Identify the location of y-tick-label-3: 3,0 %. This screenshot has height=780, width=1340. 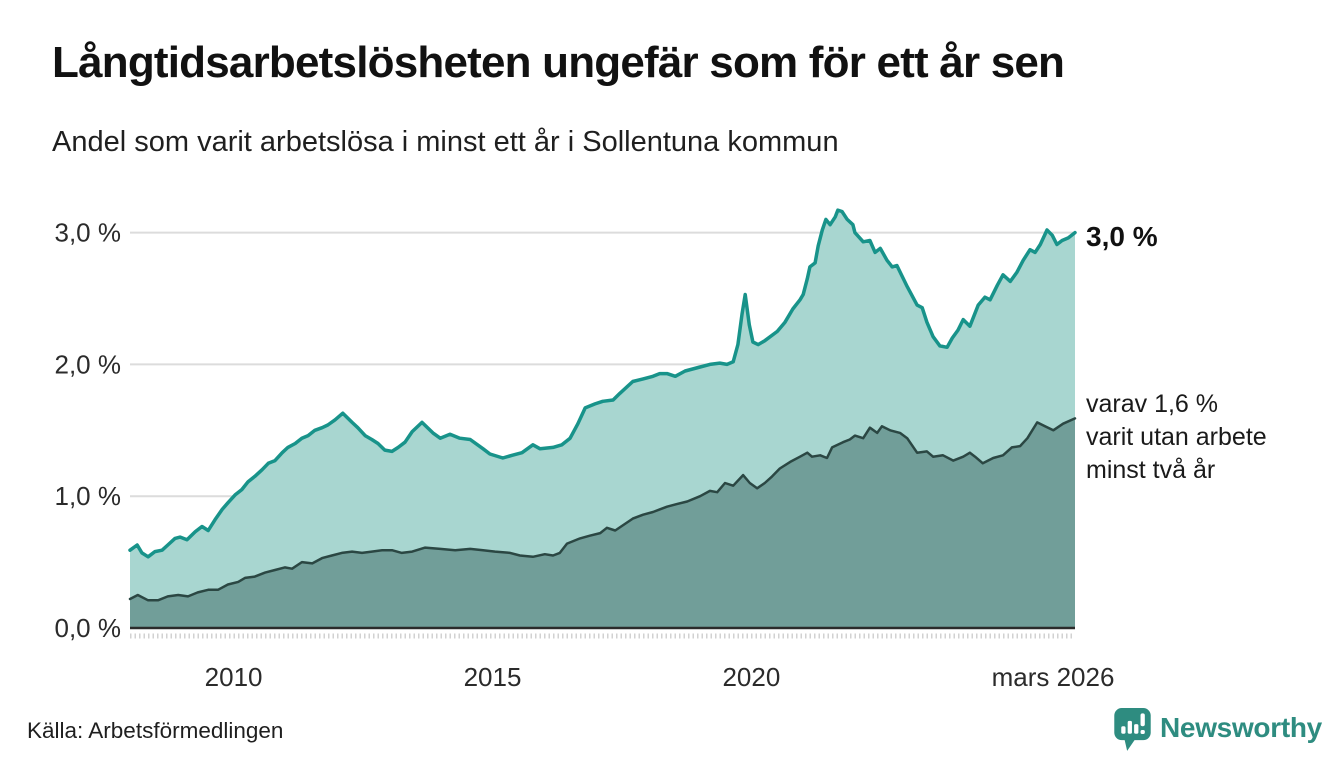
(88, 233).